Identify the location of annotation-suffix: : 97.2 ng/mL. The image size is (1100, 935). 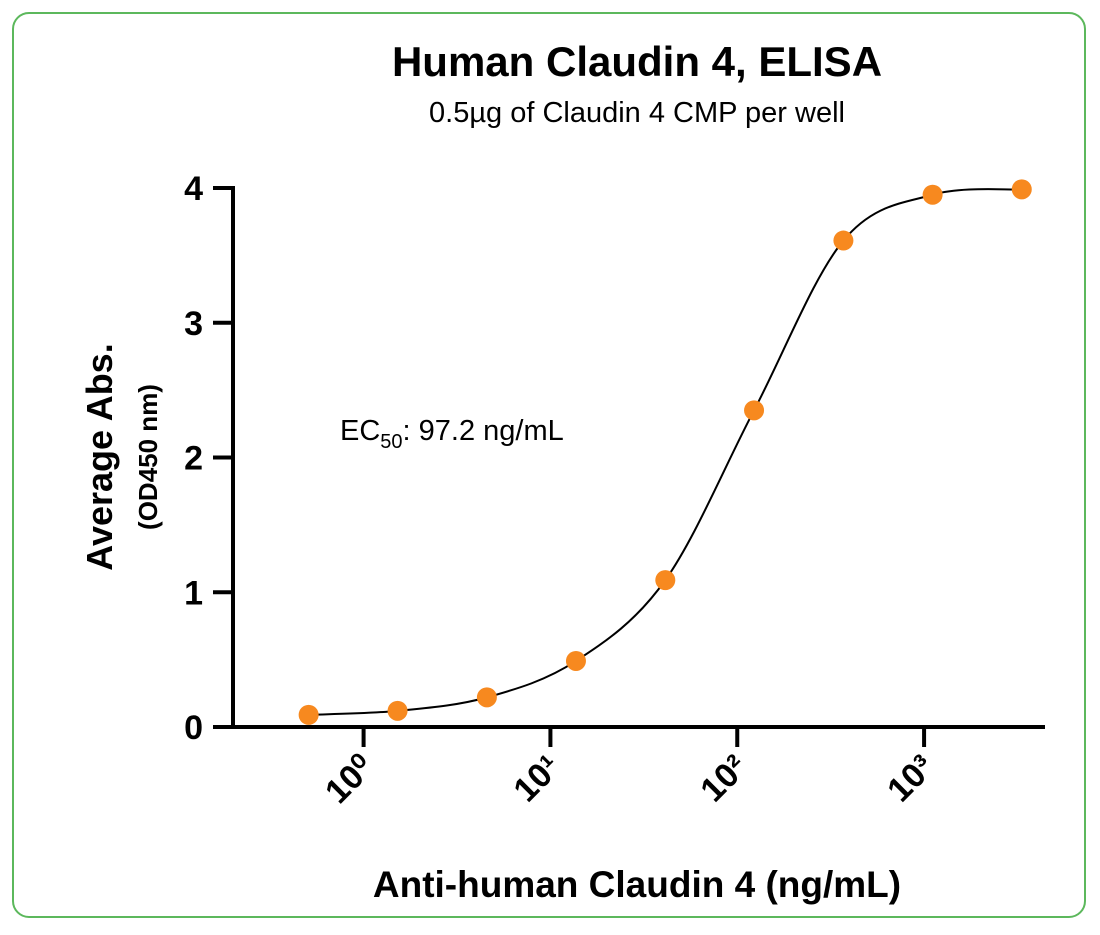
(483, 431).